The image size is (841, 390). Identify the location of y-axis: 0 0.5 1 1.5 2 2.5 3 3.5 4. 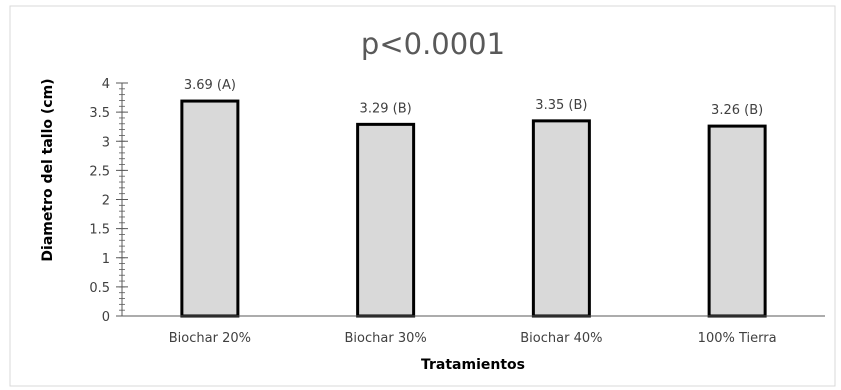
(108, 201).